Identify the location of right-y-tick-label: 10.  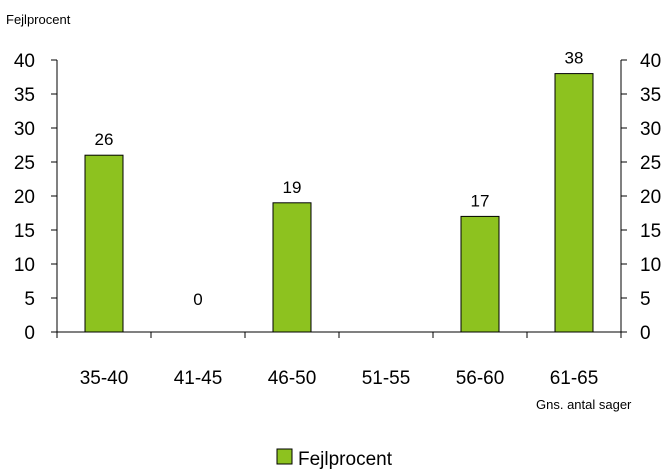
(650, 265).